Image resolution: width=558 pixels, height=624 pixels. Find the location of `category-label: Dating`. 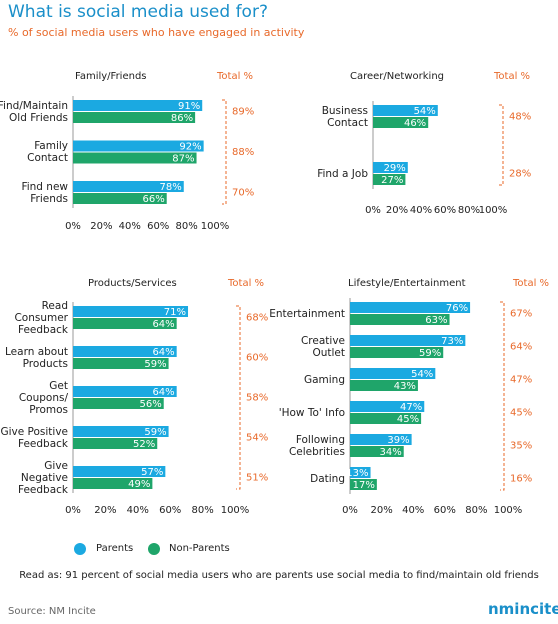

category-label: Dating is located at coordinates (327, 478).